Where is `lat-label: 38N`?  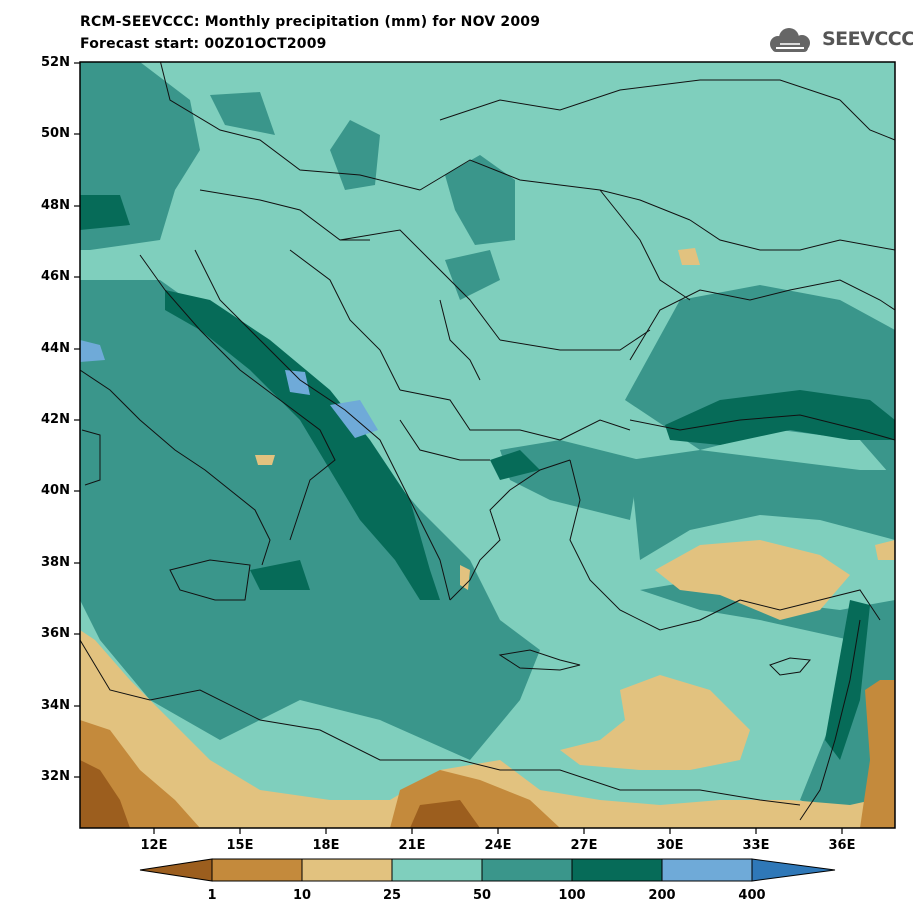 lat-label: 38N is located at coordinates (55, 562).